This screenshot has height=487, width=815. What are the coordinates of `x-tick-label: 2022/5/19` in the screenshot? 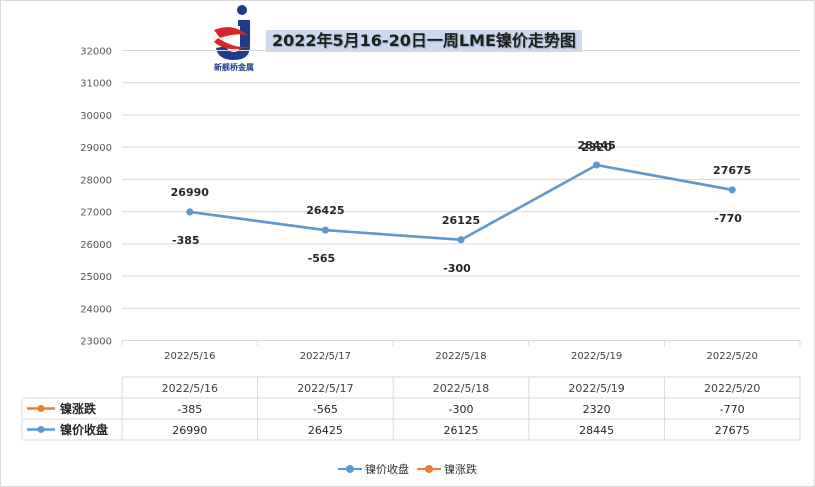 It's located at (596, 356).